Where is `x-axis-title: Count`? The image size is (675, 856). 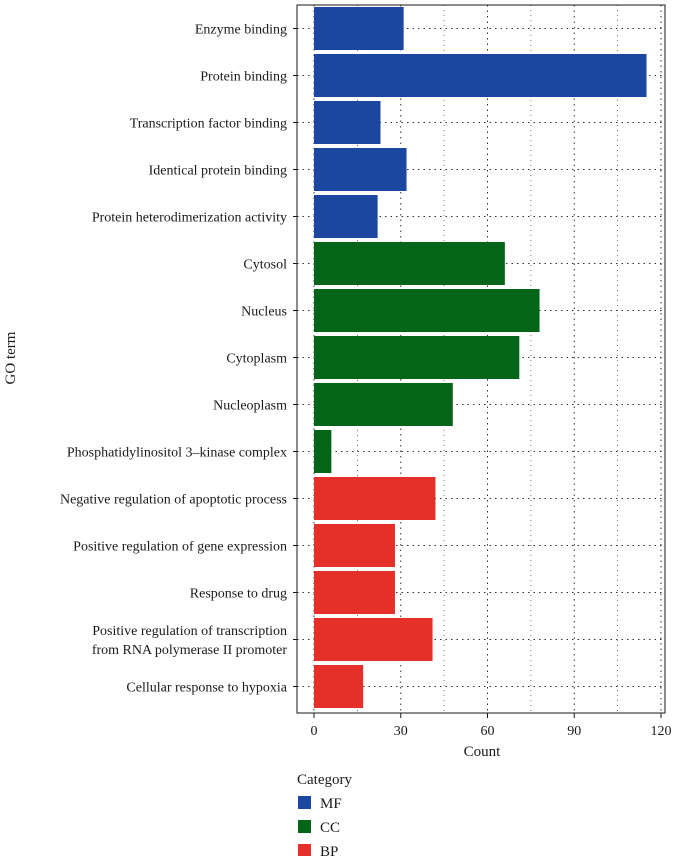 x-axis-title: Count is located at coordinates (483, 752).